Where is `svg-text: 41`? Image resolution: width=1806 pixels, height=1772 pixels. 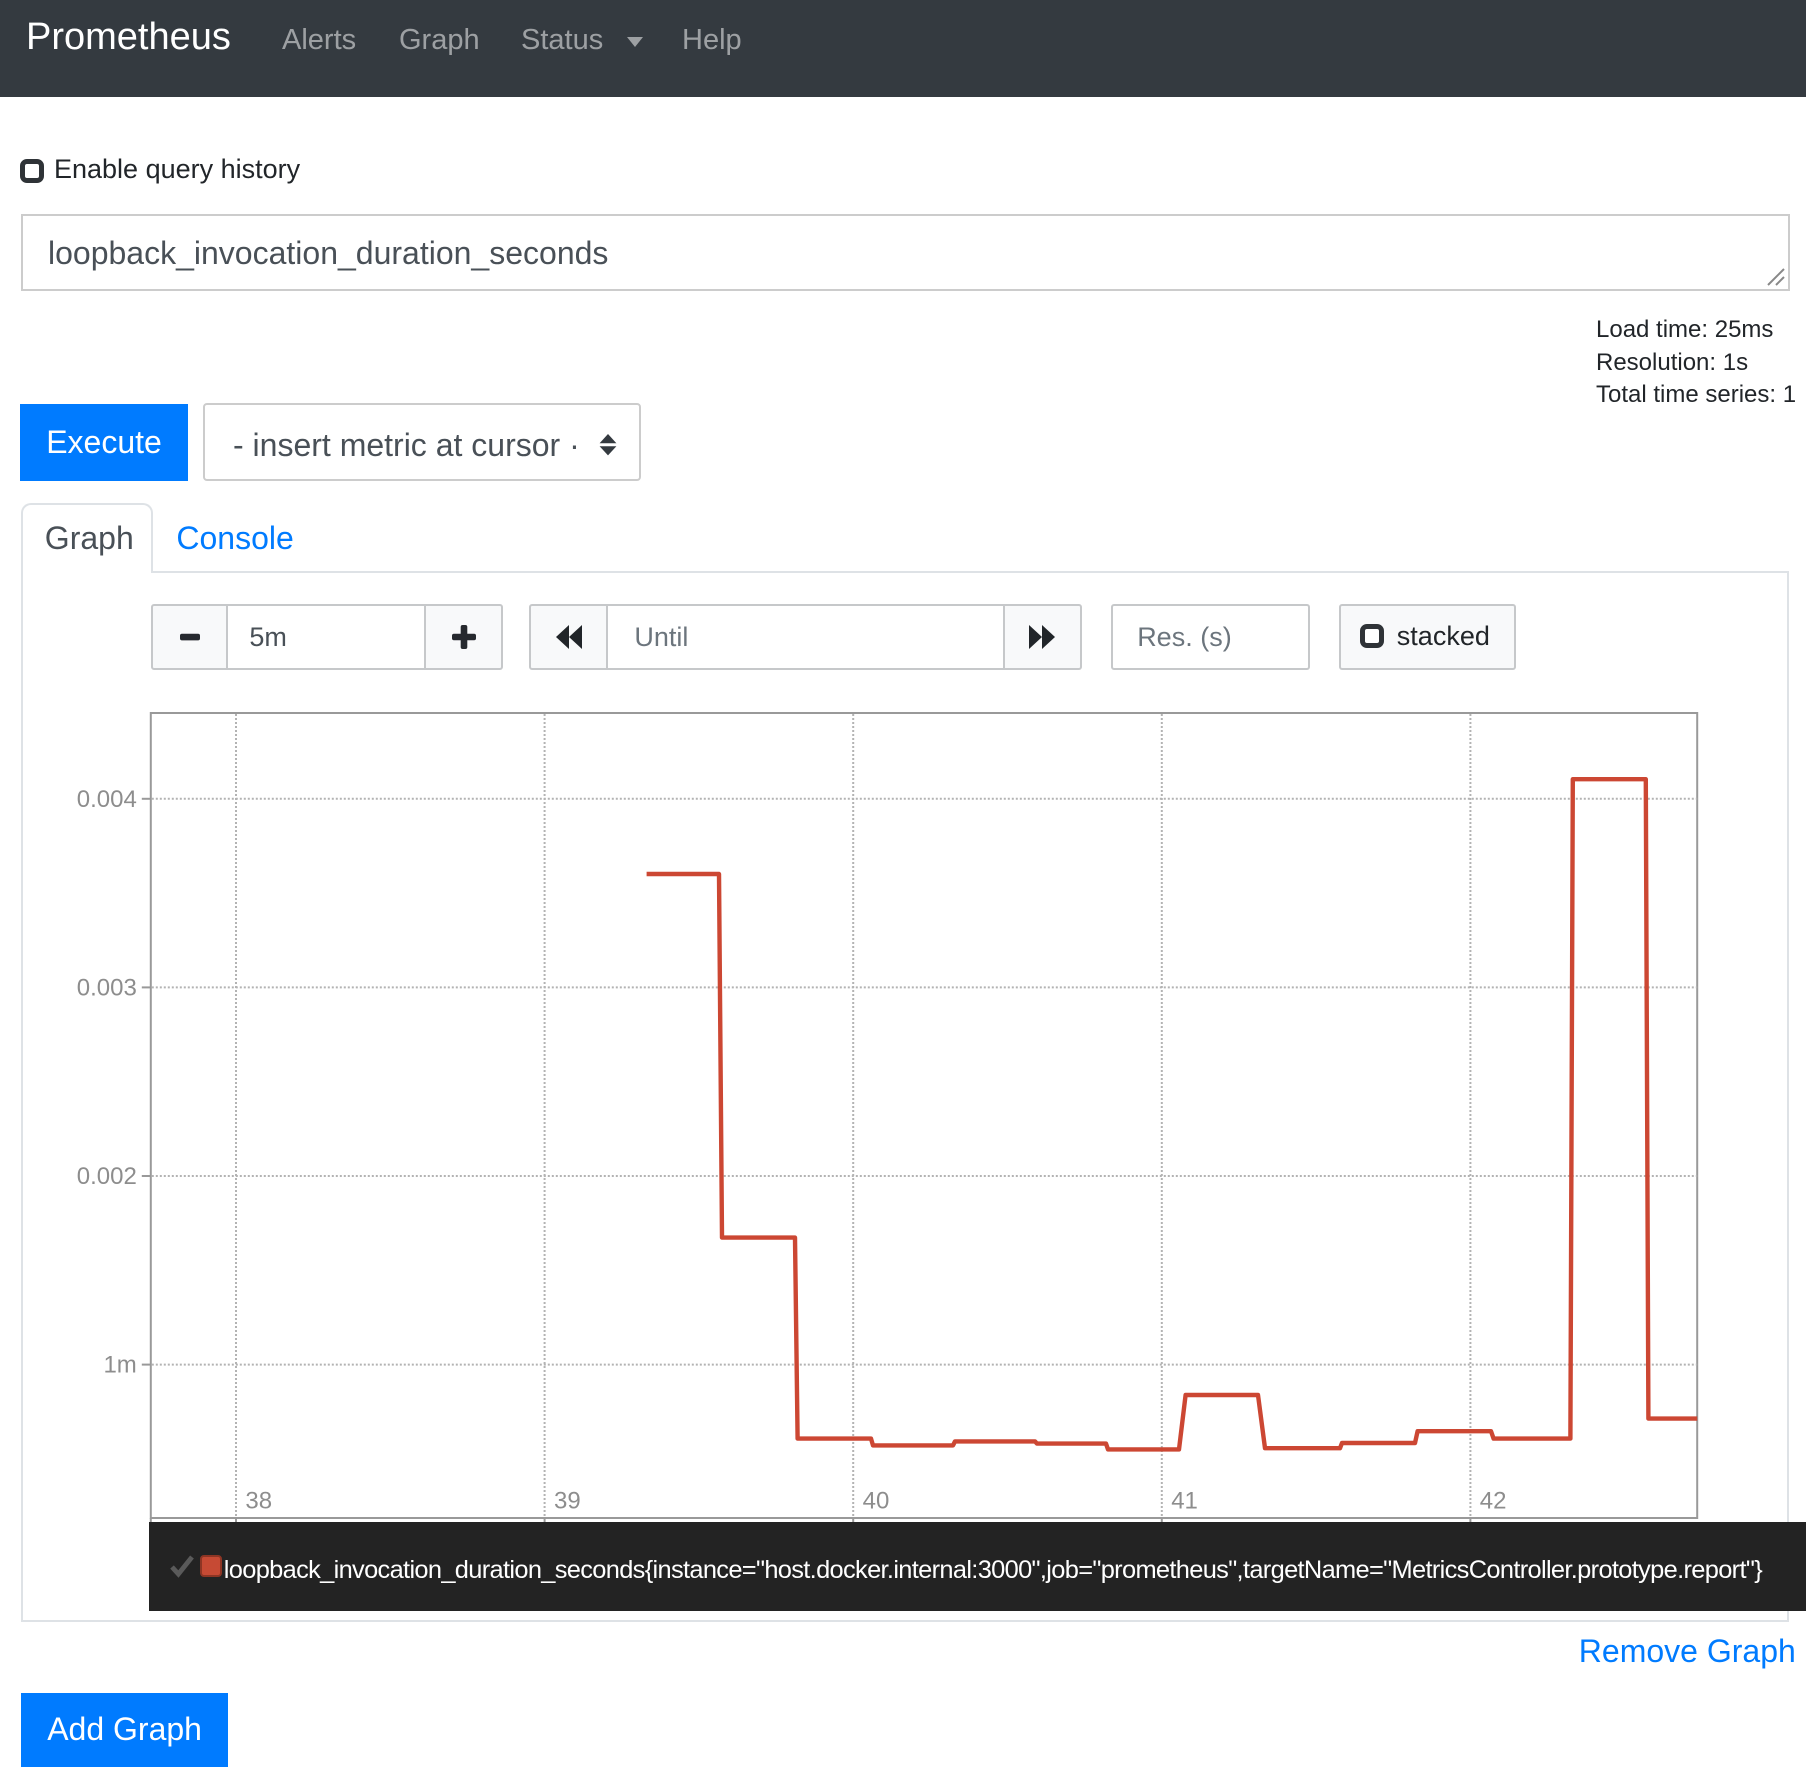 svg-text: 41 is located at coordinates (1184, 1501).